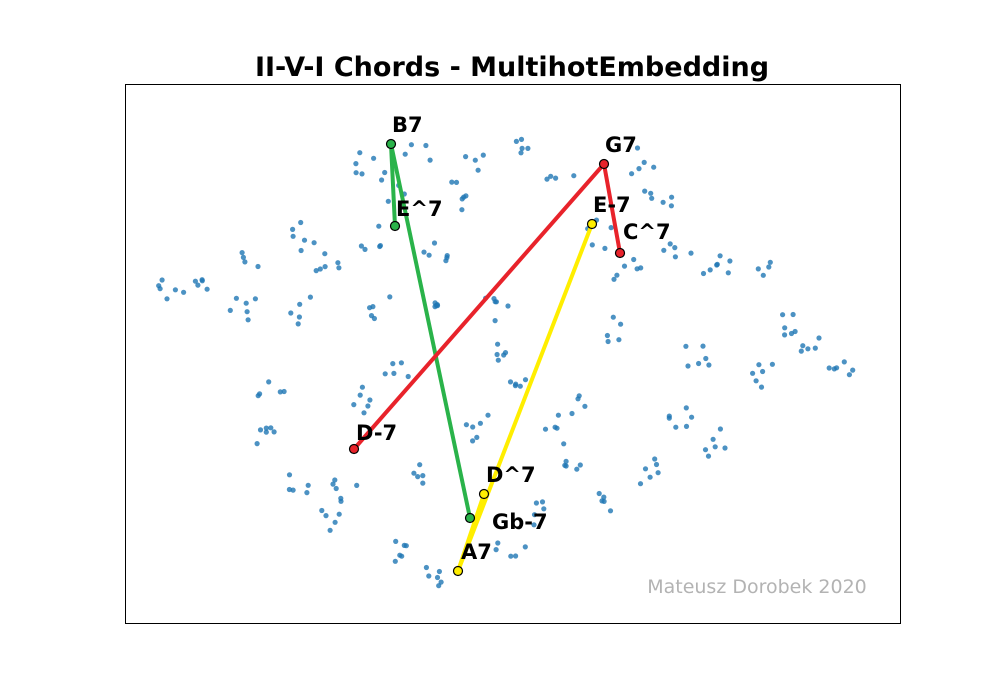  What do you see at coordinates (512, 67) in the screenshot?
I see `chart-title: II-V-I Chords - MultihotEmbedding` at bounding box center [512, 67].